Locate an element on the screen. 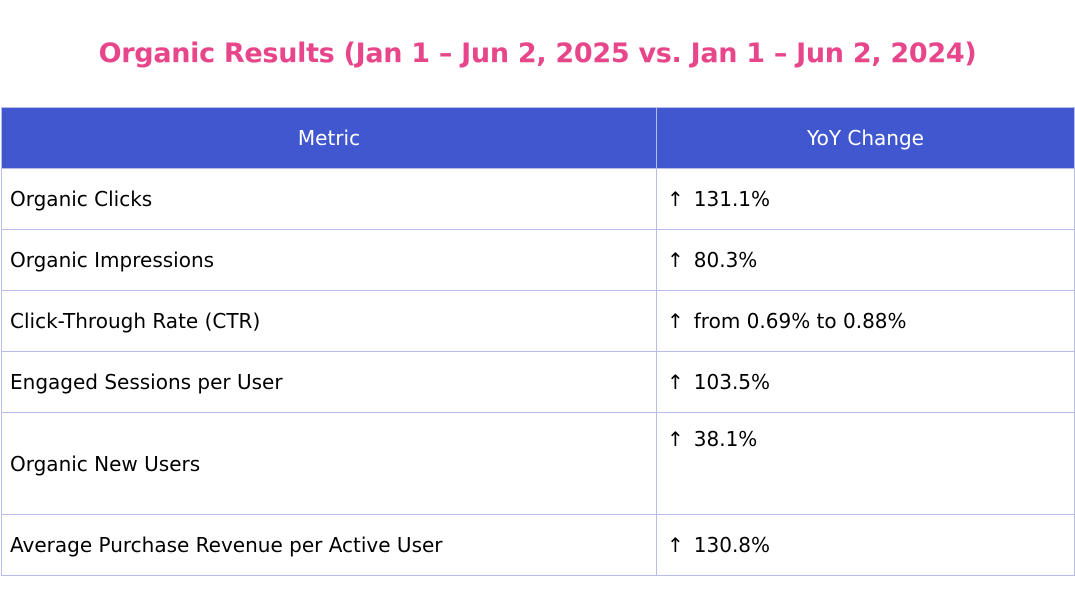  metric-cell: Engaged Sessions per User is located at coordinates (329, 382).